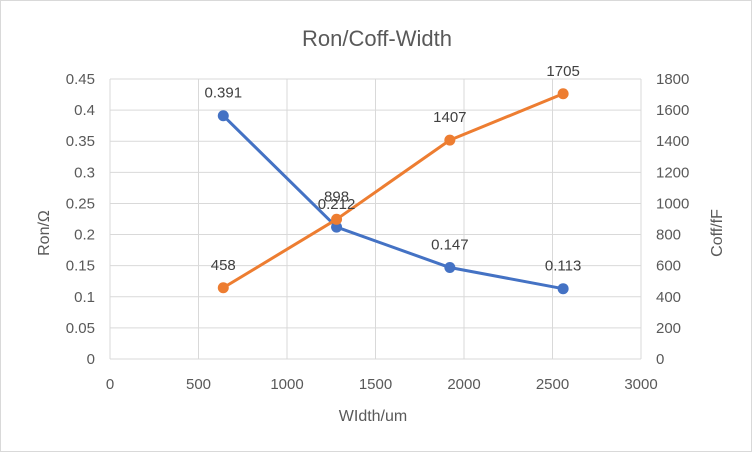  I want to click on right-y-tick-label: 0, so click(660, 359).